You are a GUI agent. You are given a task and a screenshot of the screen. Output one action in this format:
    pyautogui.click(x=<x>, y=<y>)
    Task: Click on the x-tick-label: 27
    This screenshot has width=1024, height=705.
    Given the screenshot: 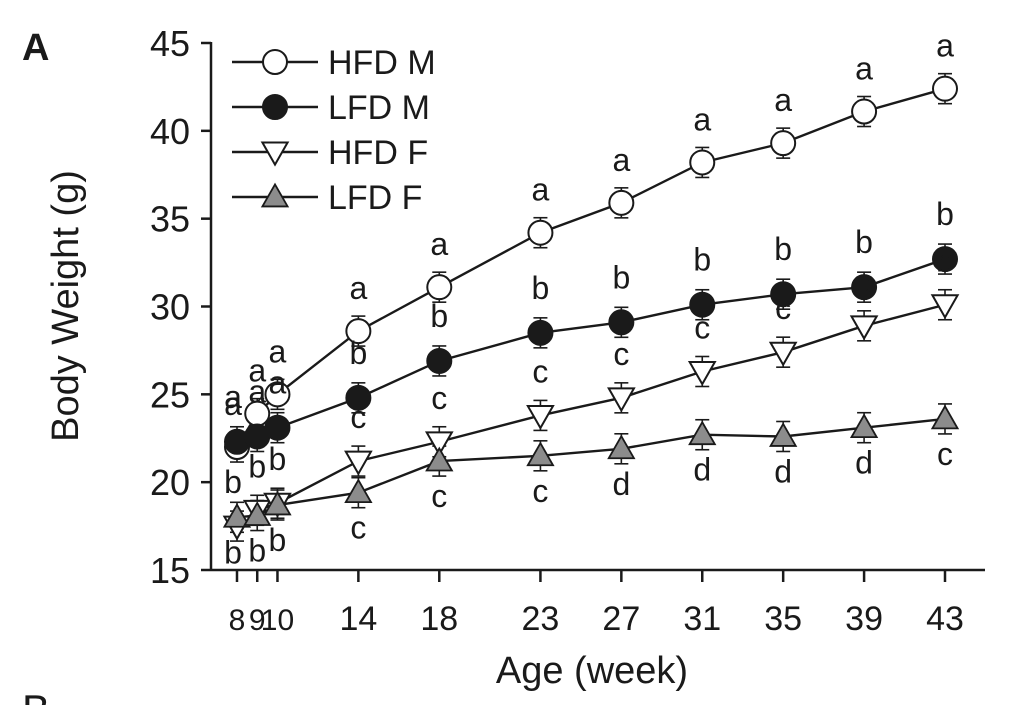 What is the action you would take?
    pyautogui.click(x=621, y=619)
    